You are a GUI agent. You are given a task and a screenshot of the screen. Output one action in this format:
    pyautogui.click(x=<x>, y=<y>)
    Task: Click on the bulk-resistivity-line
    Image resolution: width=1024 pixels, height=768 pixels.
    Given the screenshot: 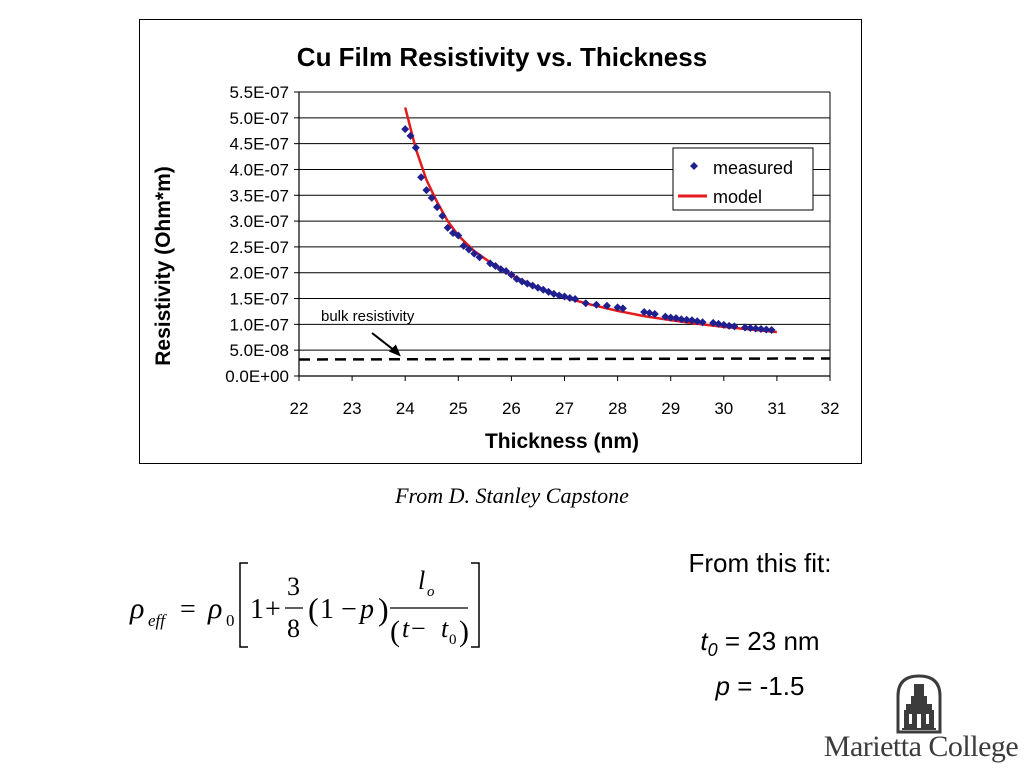 What is the action you would take?
    pyautogui.click(x=564, y=359)
    